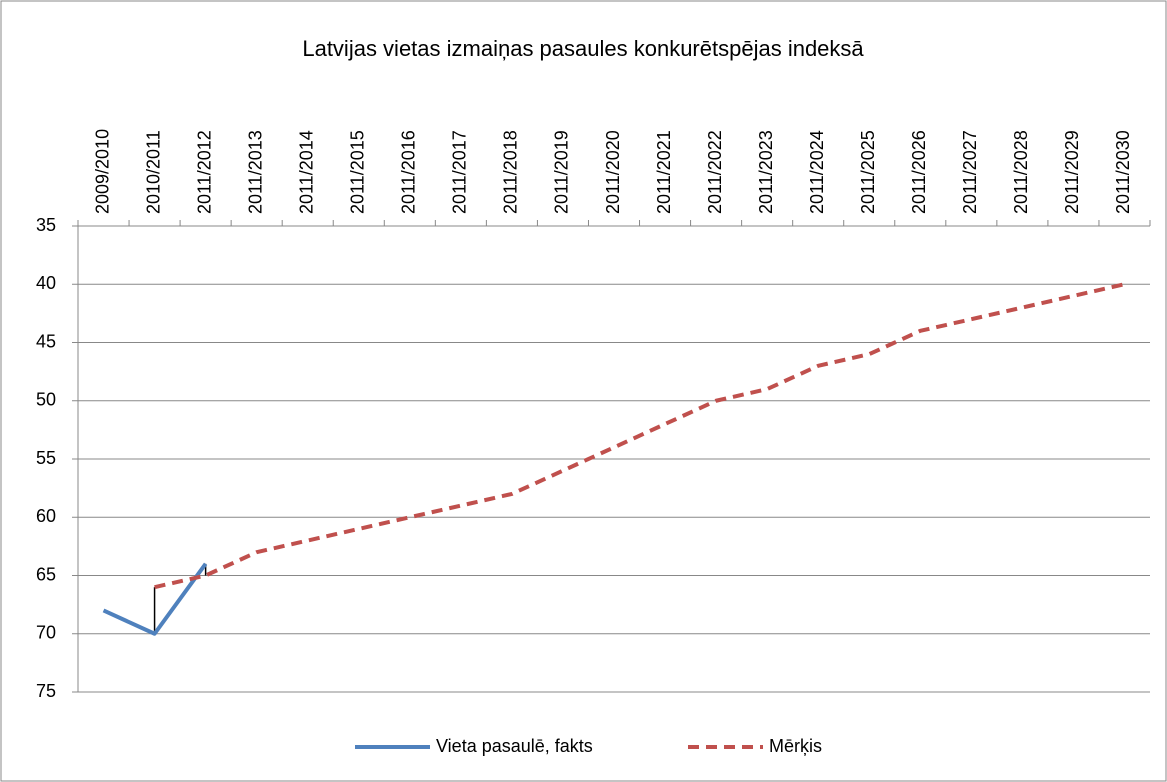 The image size is (1167, 782). Describe the element at coordinates (817, 172) in the screenshot. I see `x-tick-label: 2011/2024` at that location.